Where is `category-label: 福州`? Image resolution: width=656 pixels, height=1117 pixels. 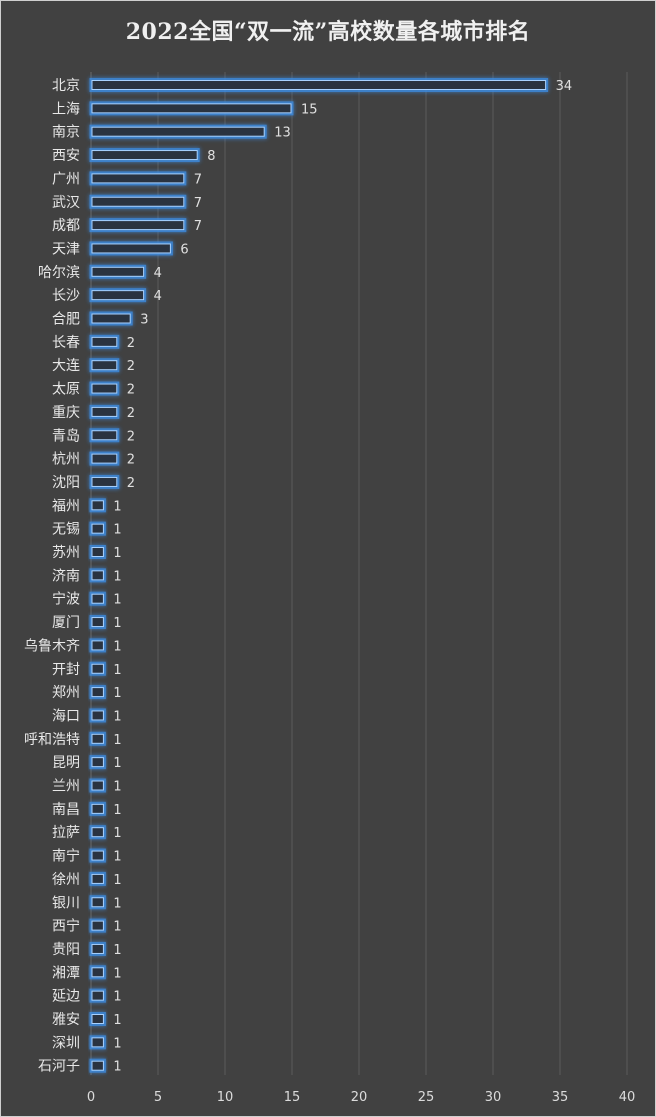 category-label: 福州 is located at coordinates (66, 506).